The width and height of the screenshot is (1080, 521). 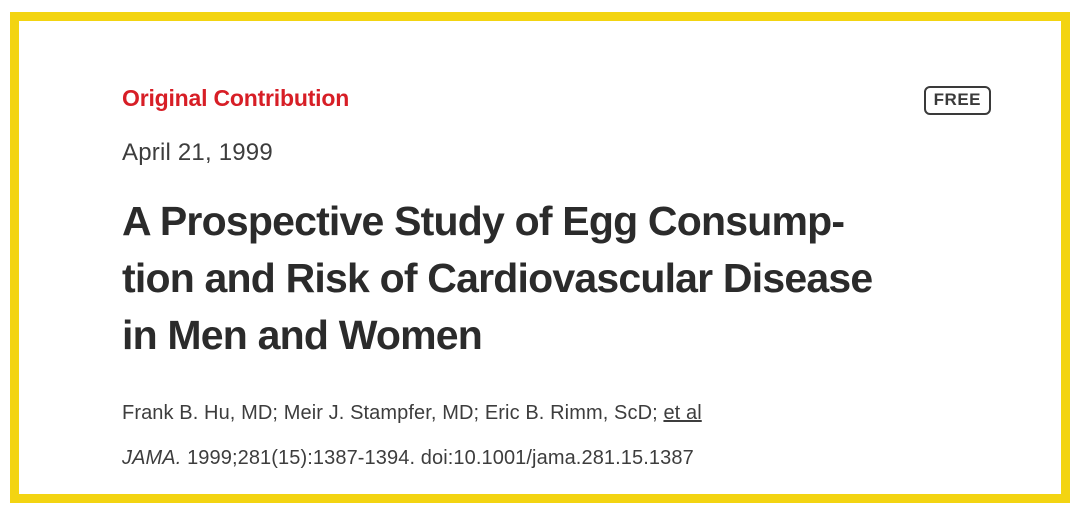 I want to click on title-line-2: tion and Risk of Cardiovascular Disease, so click(x=497, y=278).